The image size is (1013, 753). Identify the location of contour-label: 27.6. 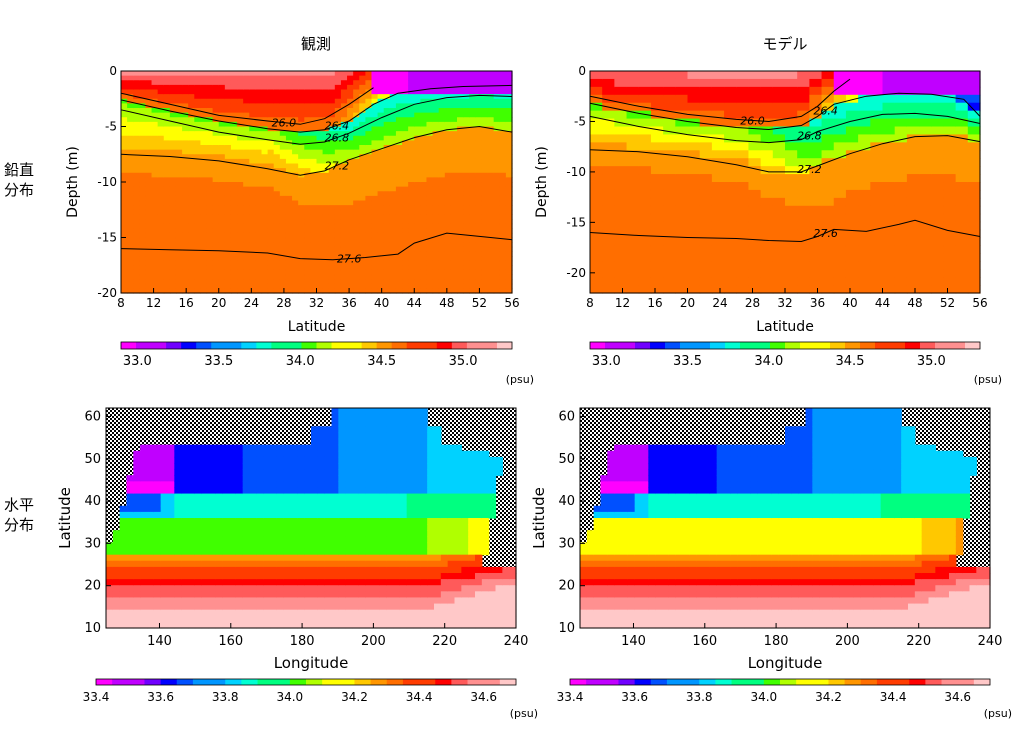
(825, 233).